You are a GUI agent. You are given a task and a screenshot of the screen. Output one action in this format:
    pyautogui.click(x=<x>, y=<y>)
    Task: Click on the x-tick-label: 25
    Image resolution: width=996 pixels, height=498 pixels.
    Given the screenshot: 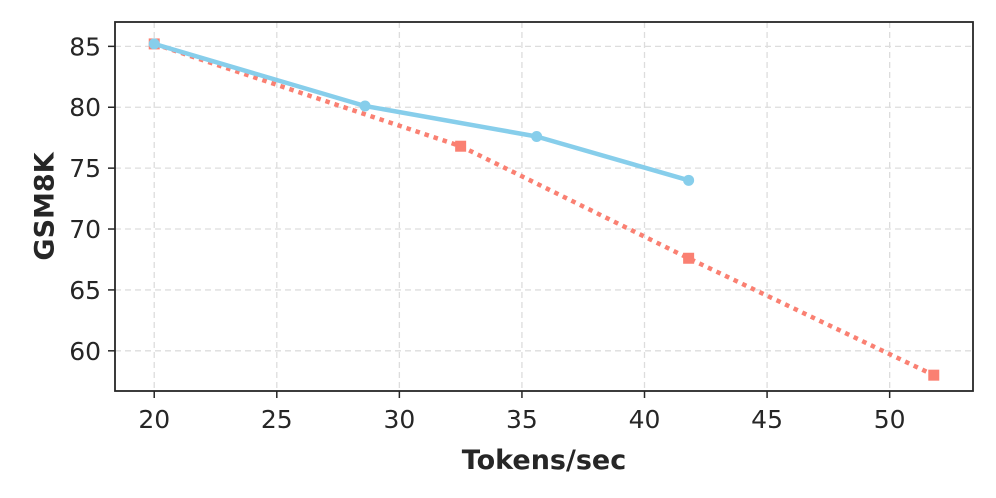 What is the action you would take?
    pyautogui.click(x=277, y=419)
    